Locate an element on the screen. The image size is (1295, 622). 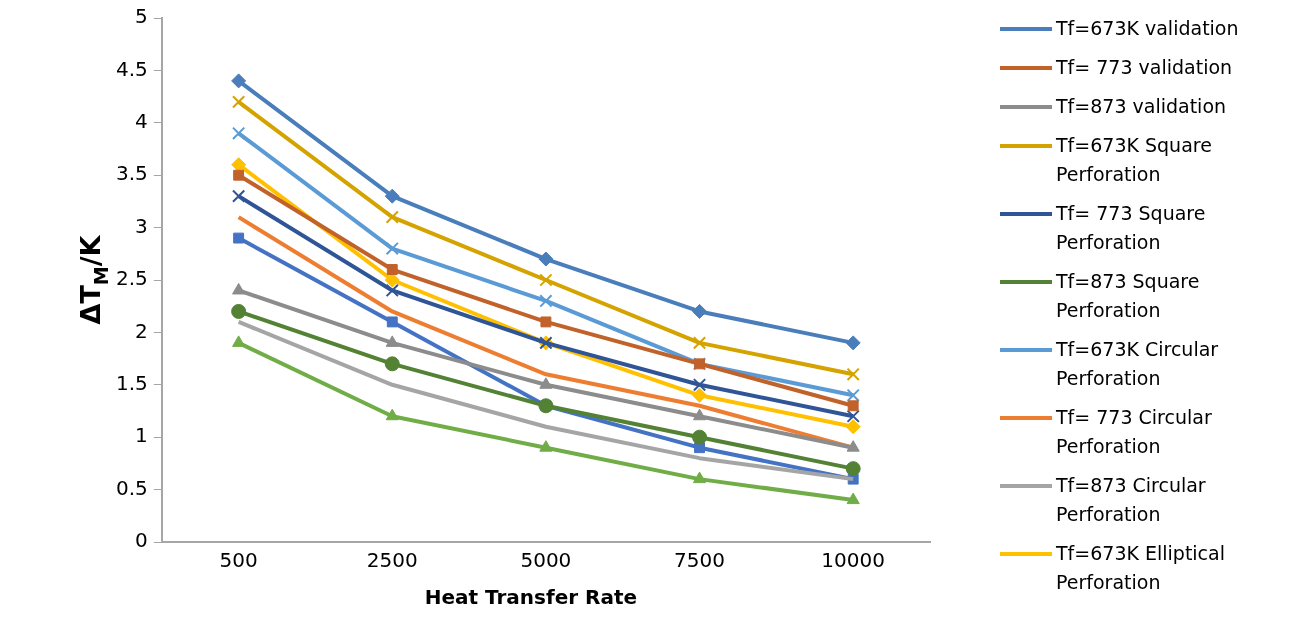
y-tick-label: 3.5 is located at coordinates (131, 173).